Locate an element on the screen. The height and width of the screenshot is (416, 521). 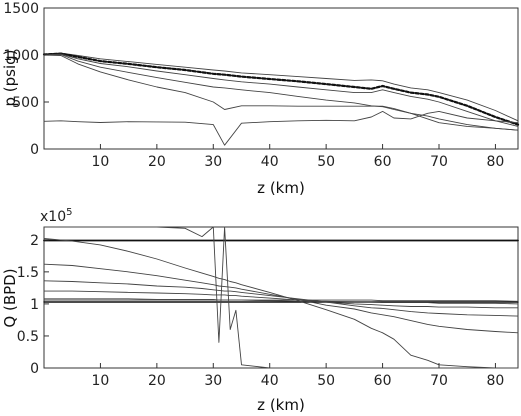
flowrate-x-tick-label: 30 is located at coordinates (213, 381).